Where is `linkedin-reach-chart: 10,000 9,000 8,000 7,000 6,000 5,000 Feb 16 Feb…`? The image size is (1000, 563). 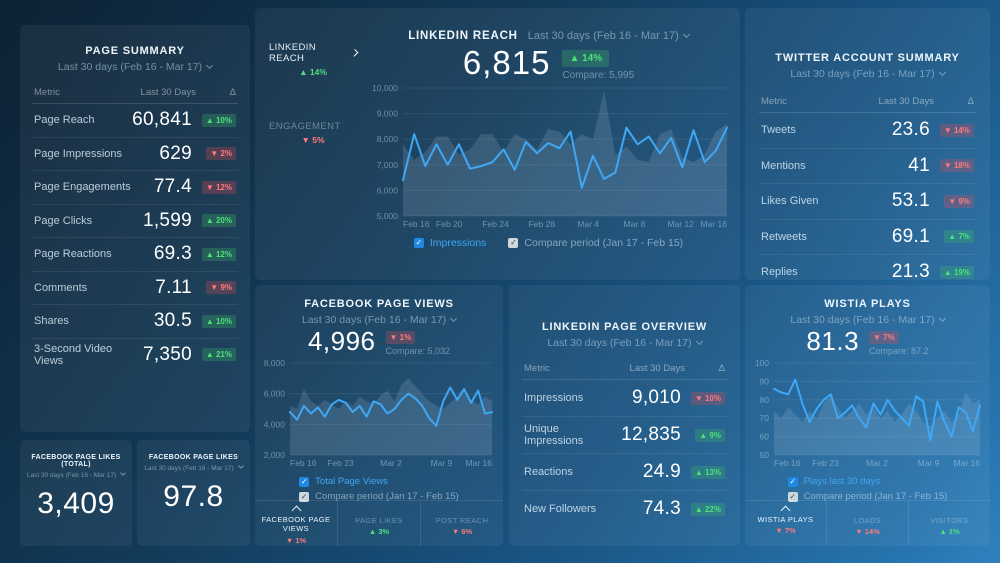
linkedin-reach-chart: 10,000 9,000 8,000 7,000 6,000 5,000 Feb 16 Feb… is located at coordinates (550, 156).